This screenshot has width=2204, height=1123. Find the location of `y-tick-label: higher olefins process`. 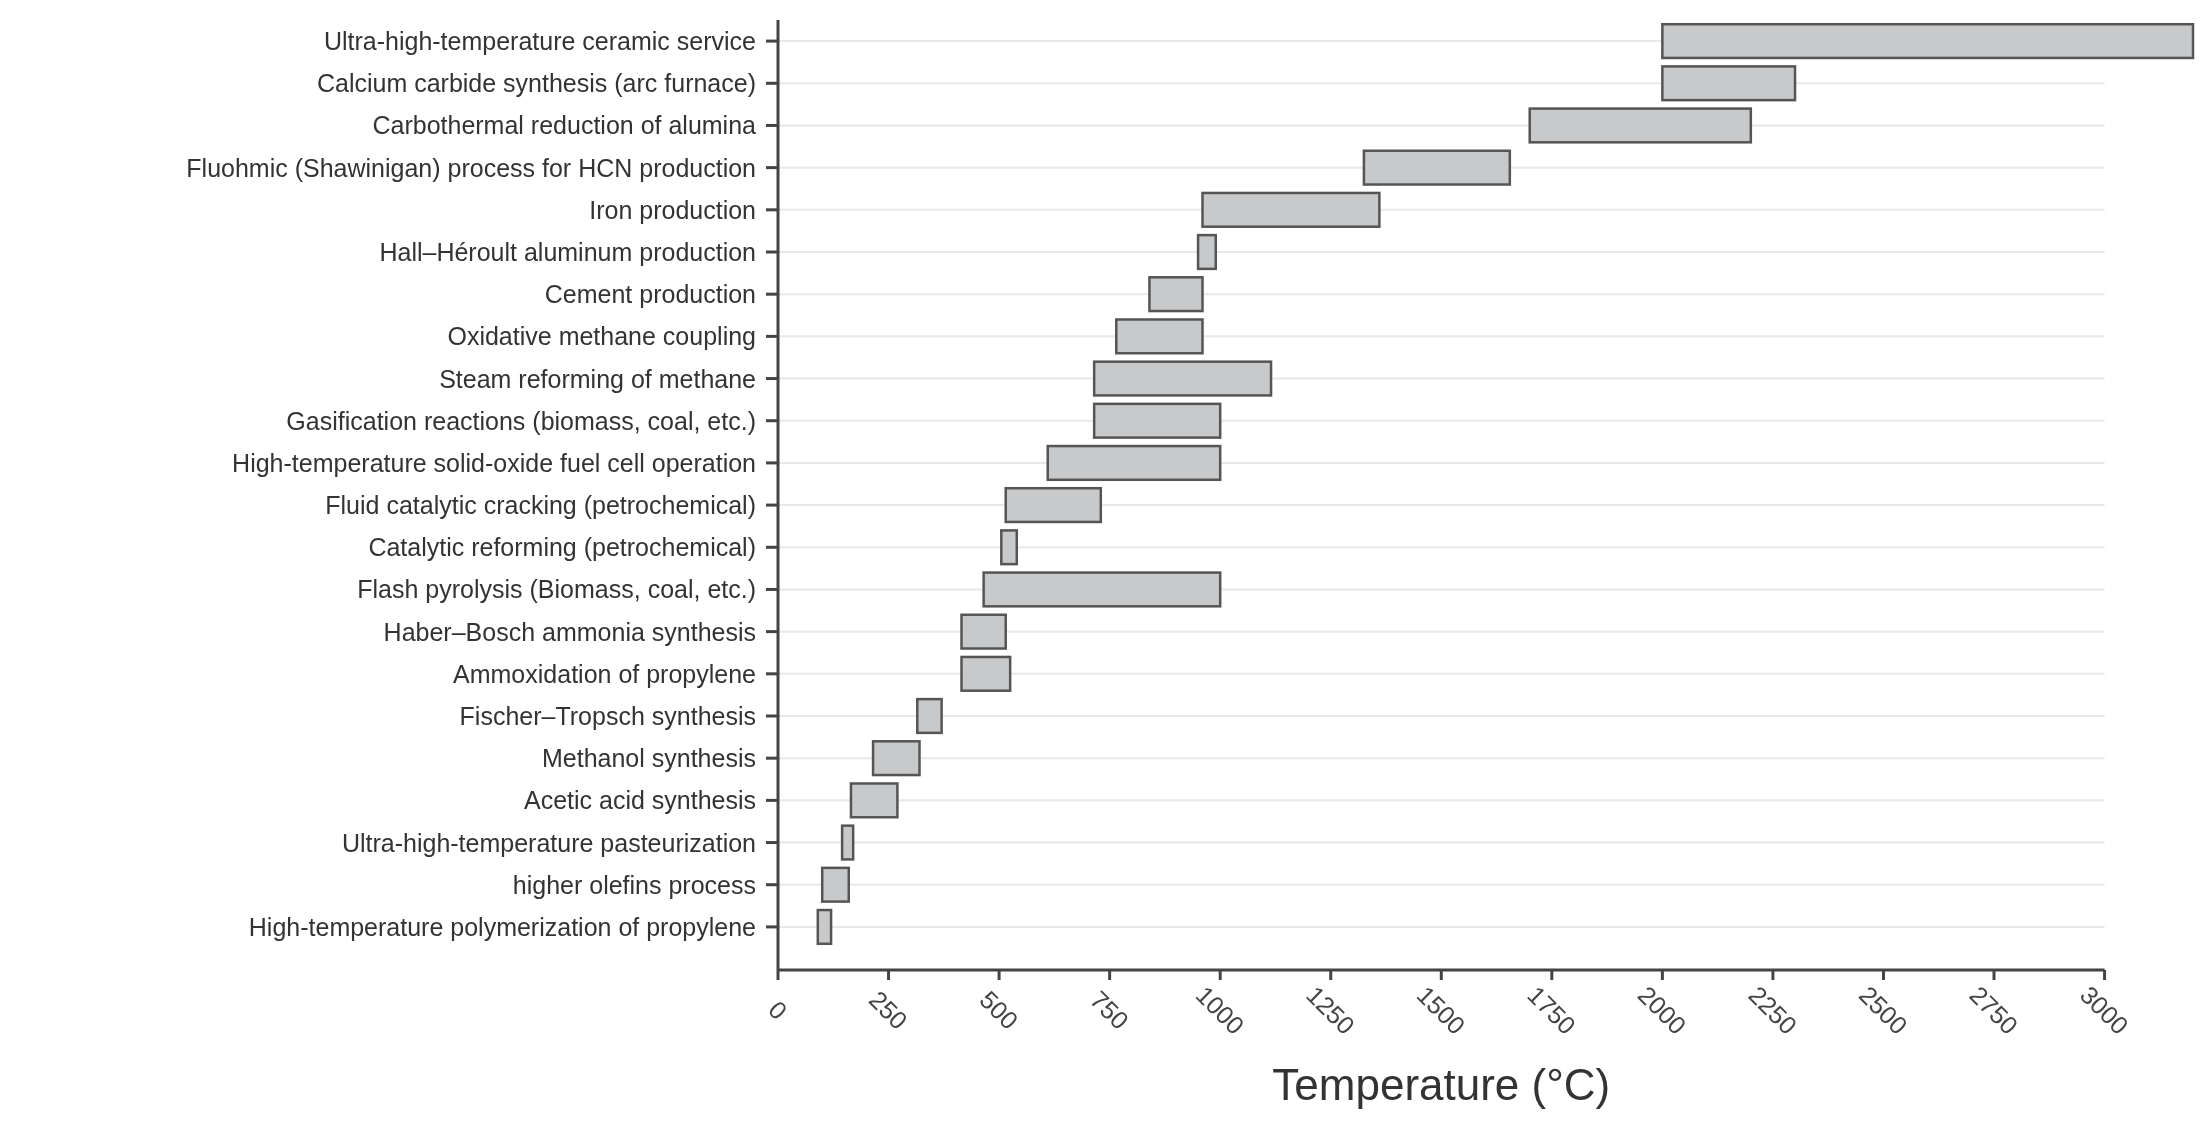

y-tick-label: higher olefins process is located at coordinates (634, 884).